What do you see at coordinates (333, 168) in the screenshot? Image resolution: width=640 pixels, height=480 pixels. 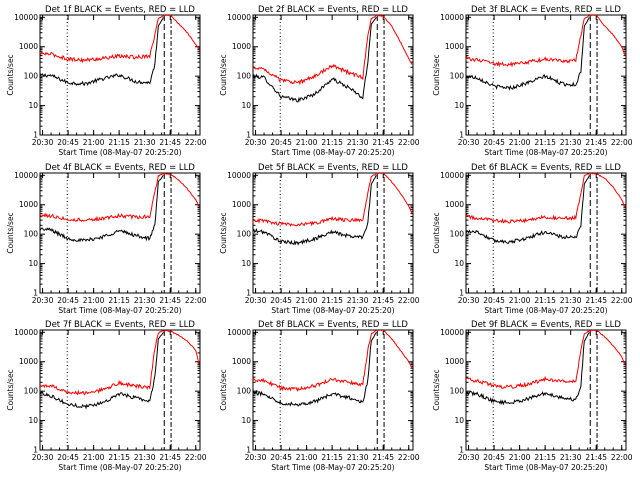 I see `panel-title: Det 5f BLACK = Events, RED = LLD` at bounding box center [333, 168].